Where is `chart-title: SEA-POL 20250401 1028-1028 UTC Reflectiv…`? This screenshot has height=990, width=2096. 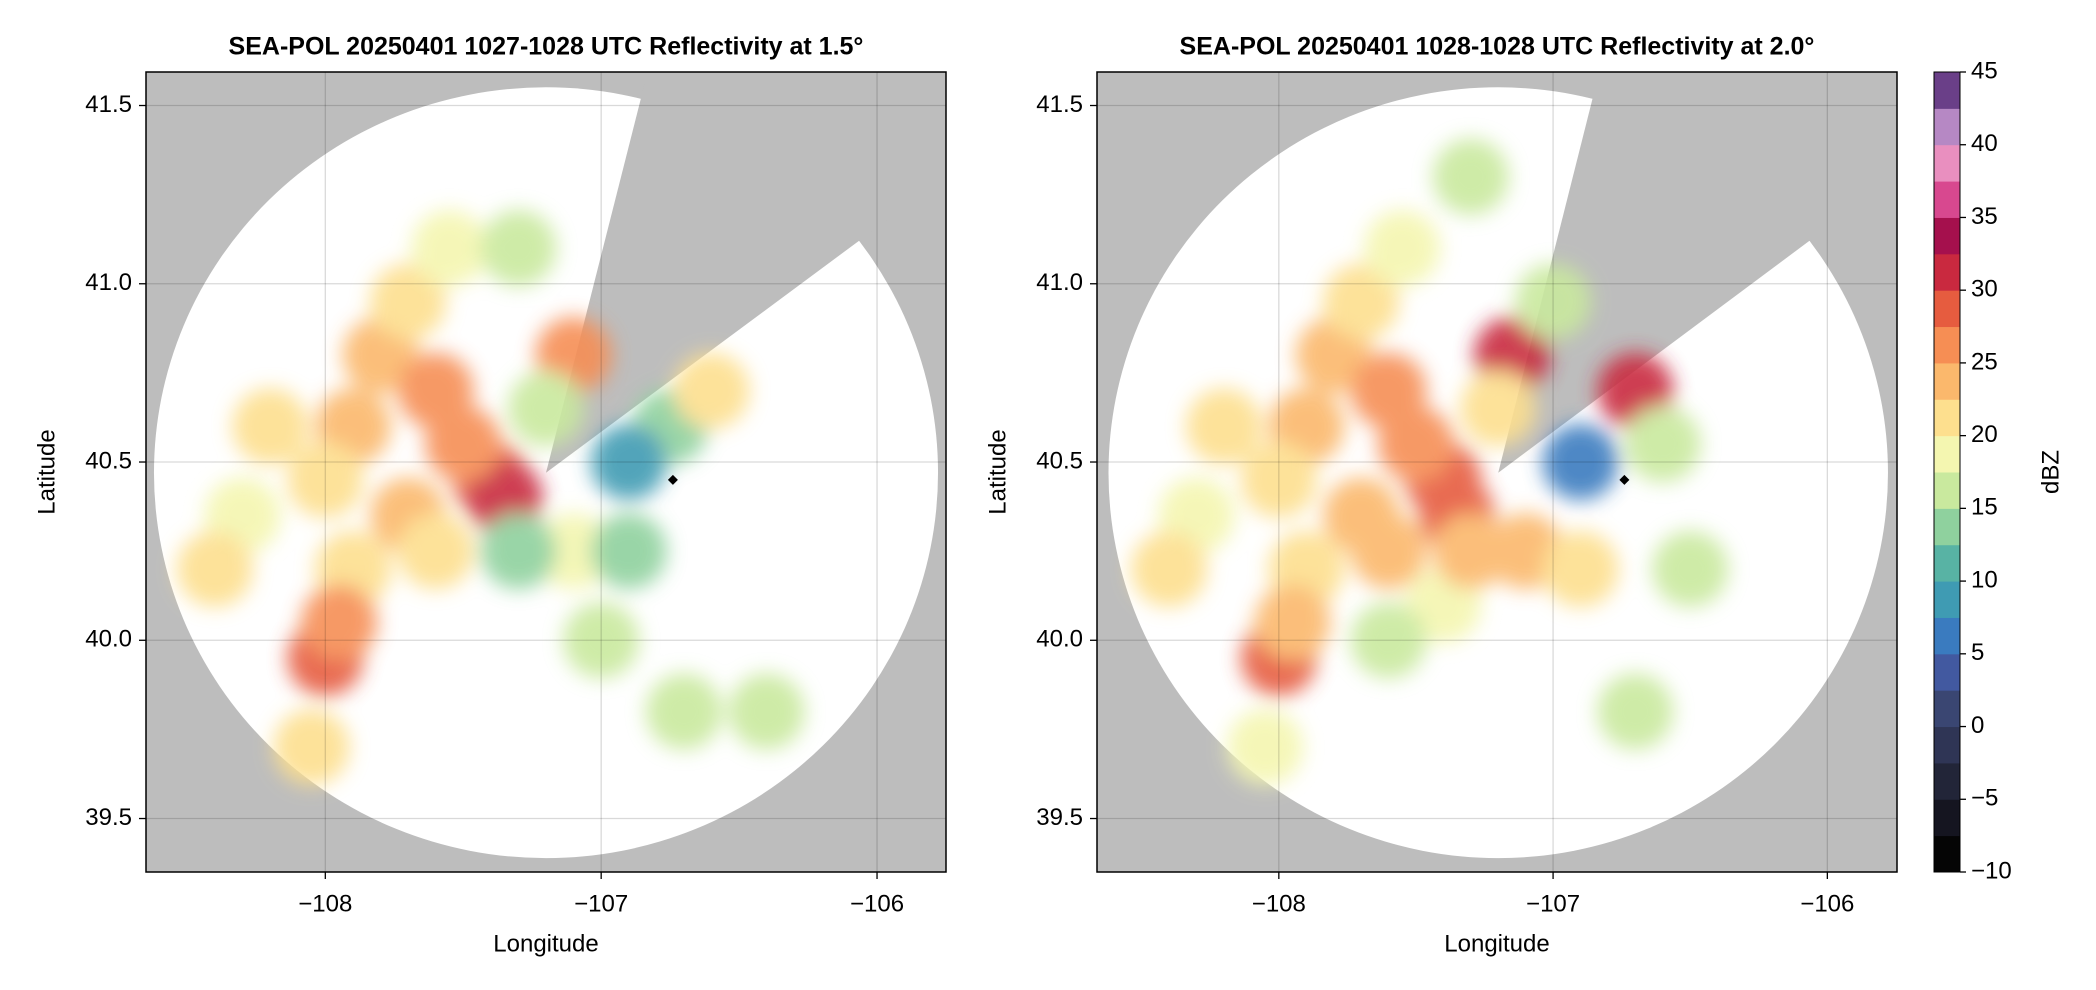 chart-title: SEA-POL 20250401 1028-1028 UTC Reflectiv… is located at coordinates (1497, 47).